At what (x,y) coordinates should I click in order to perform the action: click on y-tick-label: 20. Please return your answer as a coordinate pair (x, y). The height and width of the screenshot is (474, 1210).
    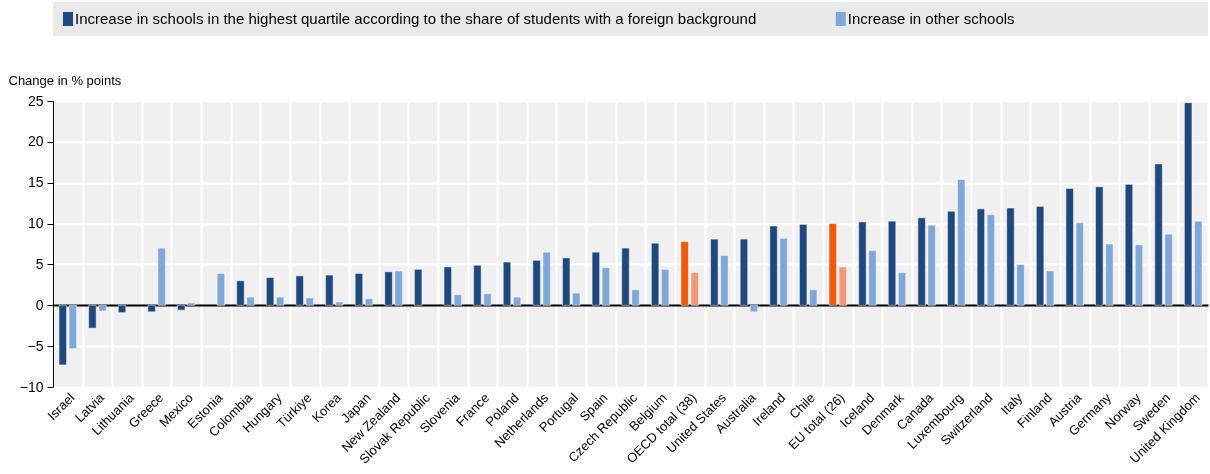
    Looking at the image, I should click on (35, 141).